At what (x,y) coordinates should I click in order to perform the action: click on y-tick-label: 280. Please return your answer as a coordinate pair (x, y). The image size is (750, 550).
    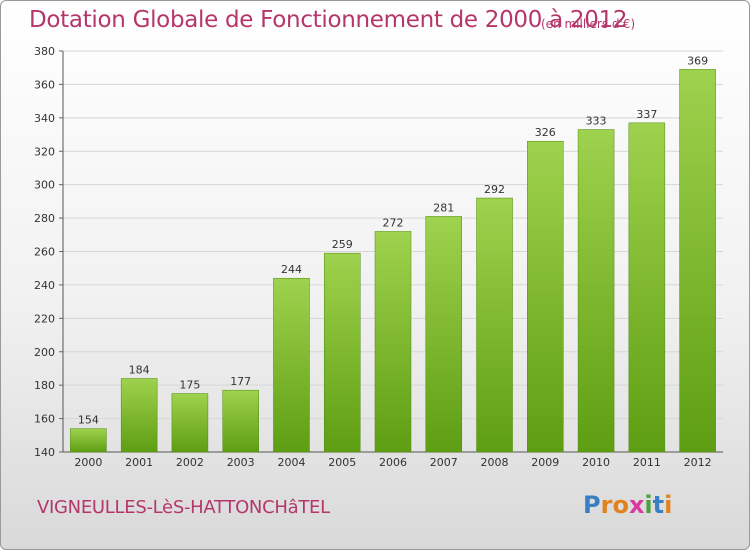
    Looking at the image, I should click on (44, 218).